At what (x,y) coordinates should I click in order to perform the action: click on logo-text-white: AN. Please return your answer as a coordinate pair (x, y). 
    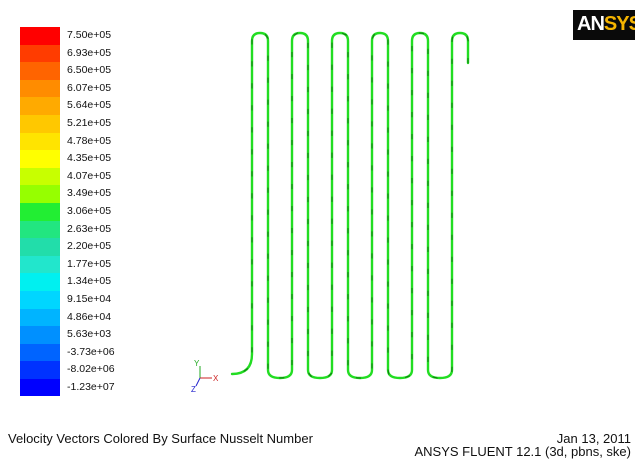
    Looking at the image, I should click on (591, 24).